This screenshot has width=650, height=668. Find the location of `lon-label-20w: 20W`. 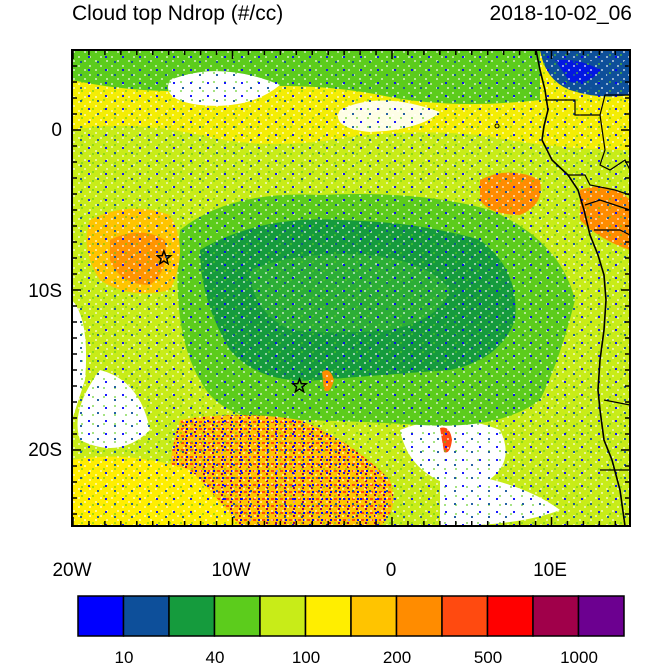

lon-label-20w: 20W is located at coordinates (72, 570).